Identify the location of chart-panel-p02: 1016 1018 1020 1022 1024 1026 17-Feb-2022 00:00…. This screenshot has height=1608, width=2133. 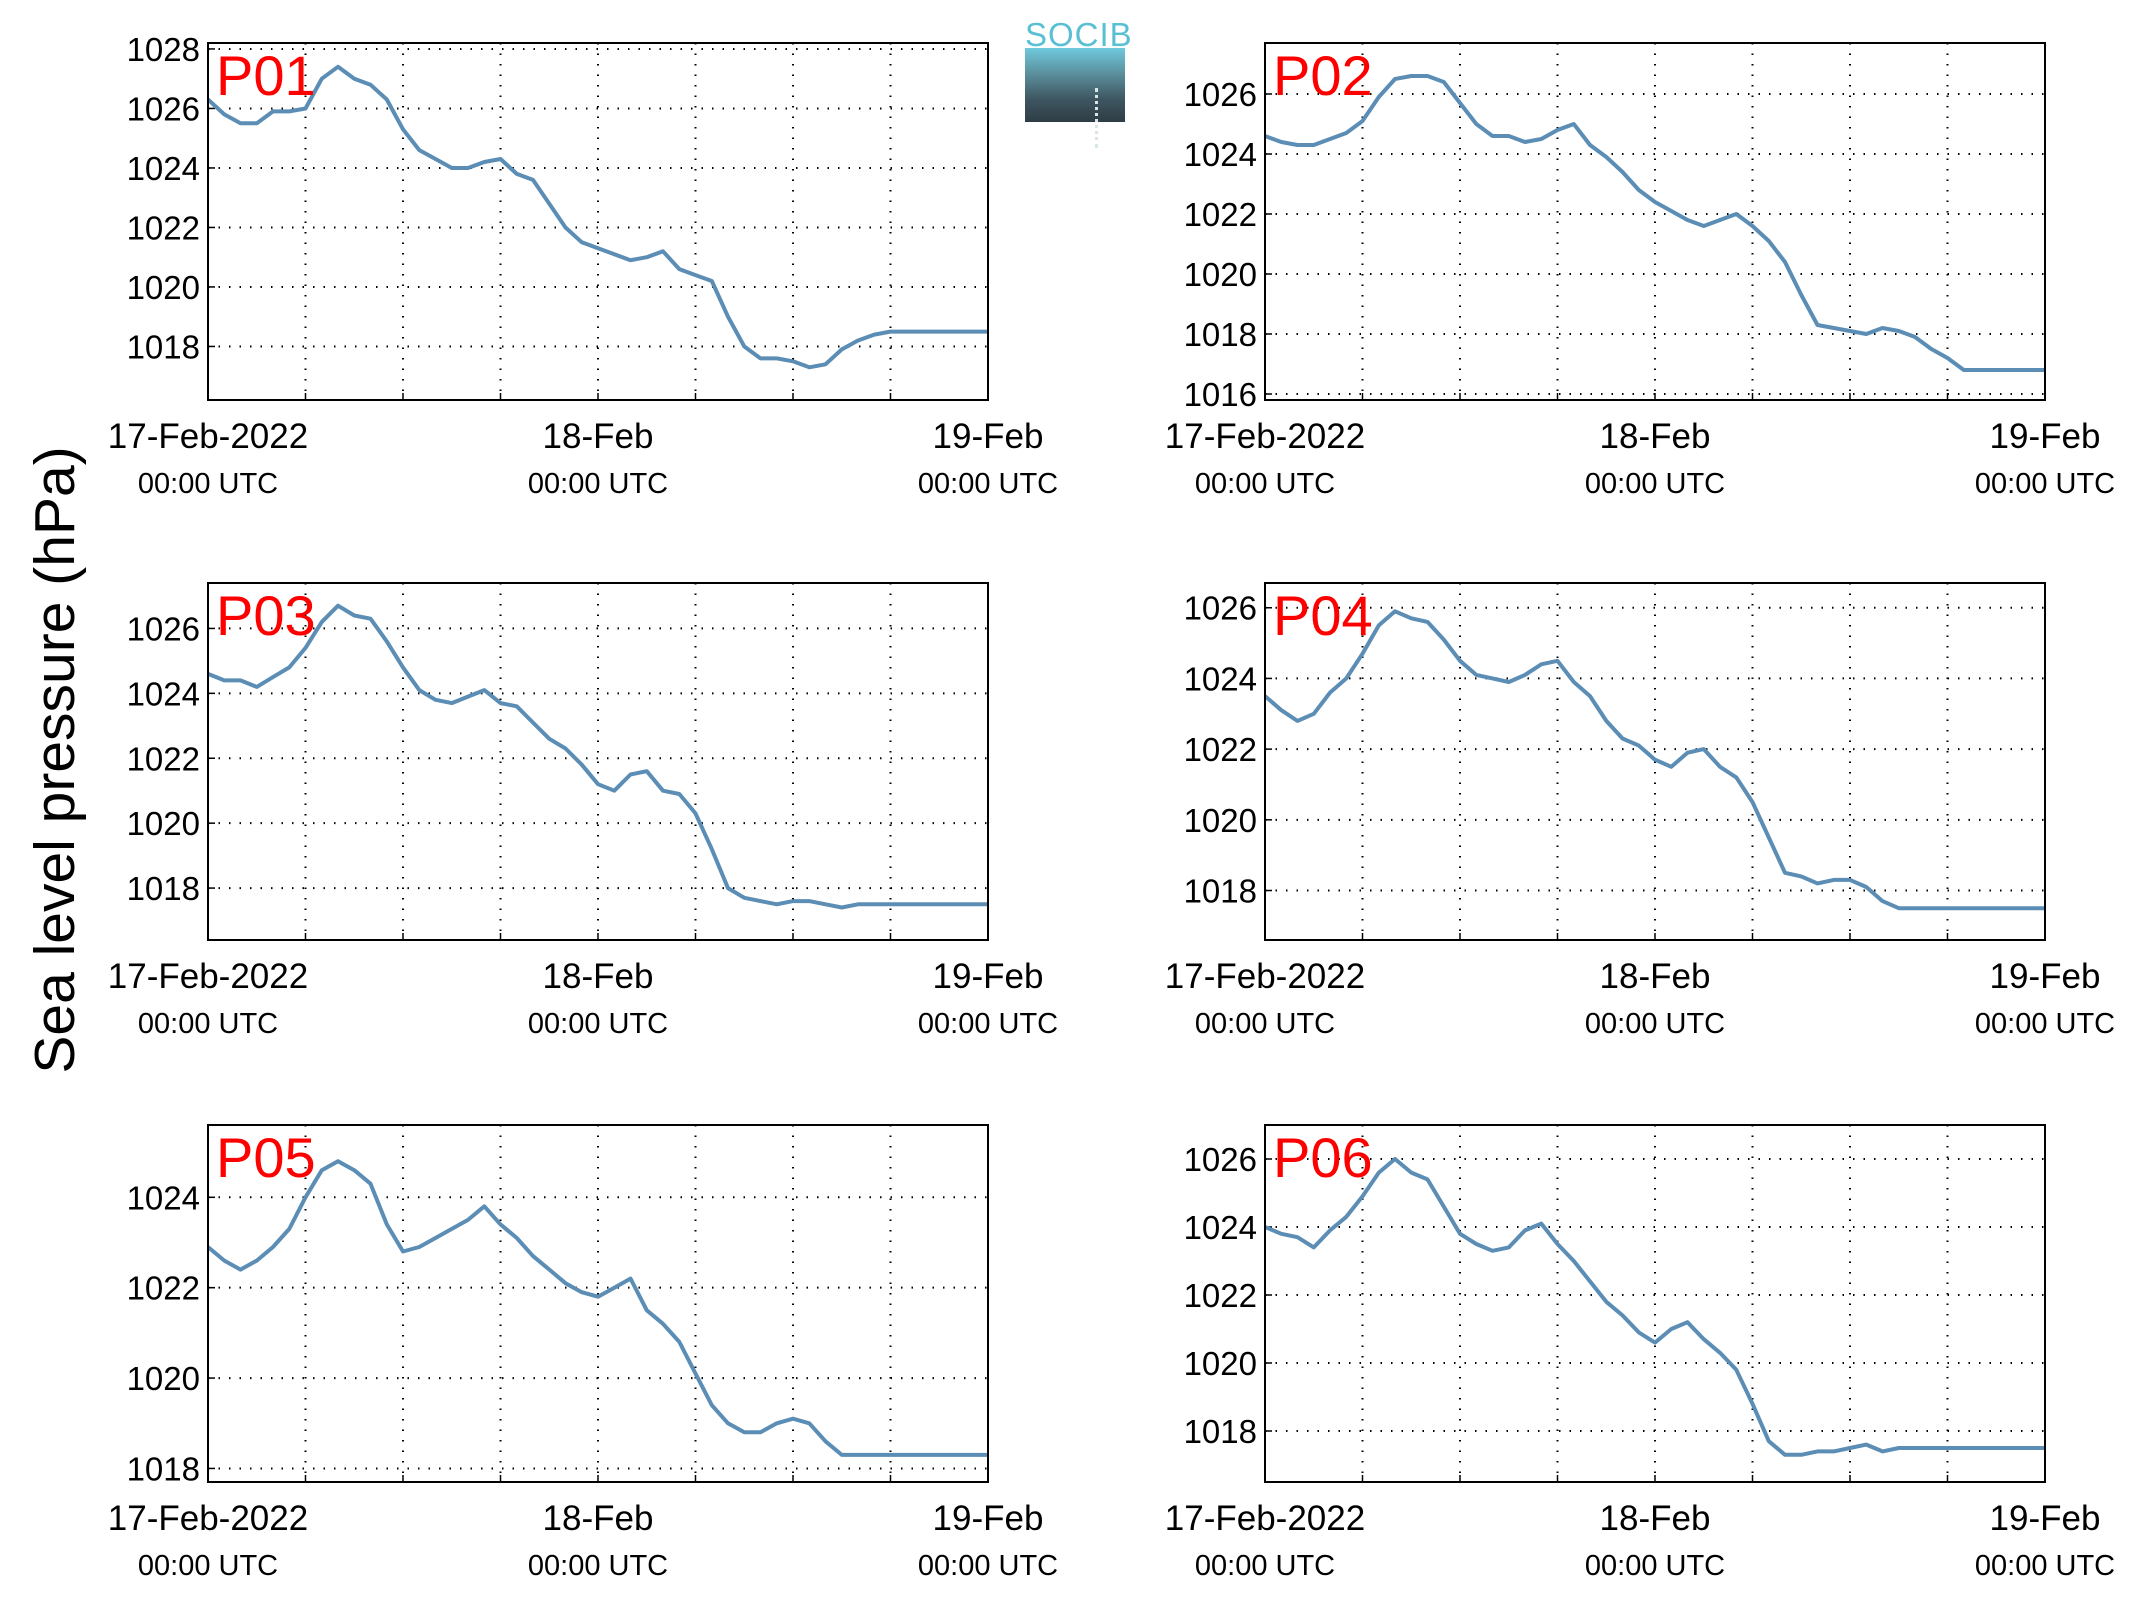
(1640, 271).